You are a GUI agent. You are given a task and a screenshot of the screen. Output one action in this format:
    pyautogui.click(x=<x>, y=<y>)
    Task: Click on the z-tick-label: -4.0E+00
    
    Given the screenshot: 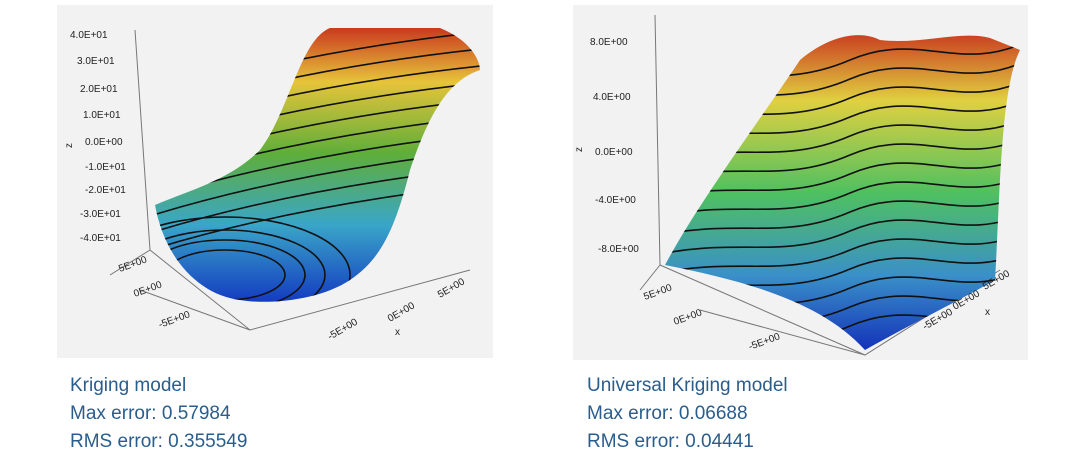 What is the action you would take?
    pyautogui.click(x=615, y=200)
    